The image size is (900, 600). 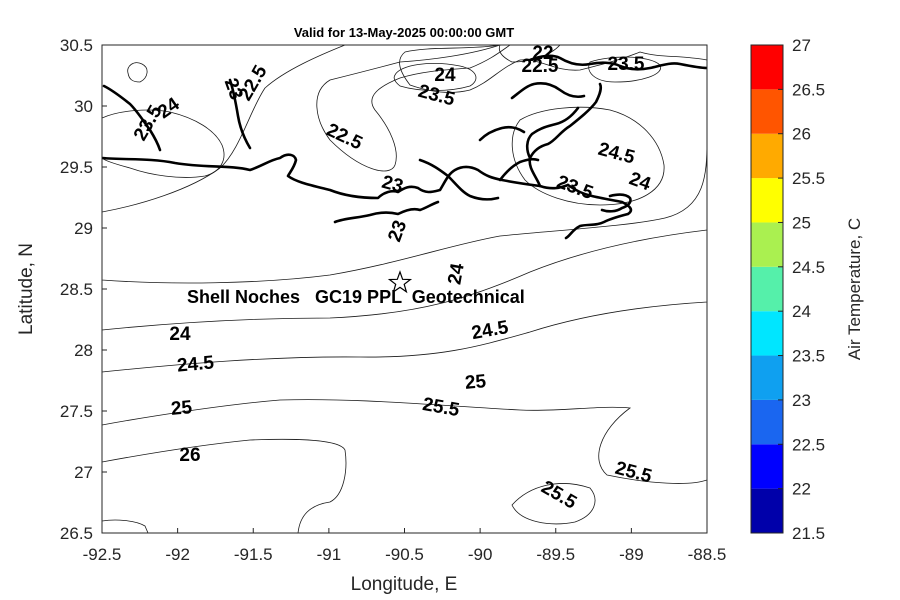 What do you see at coordinates (801, 222) in the screenshot?
I see `colorbar-tick-label: 25` at bounding box center [801, 222].